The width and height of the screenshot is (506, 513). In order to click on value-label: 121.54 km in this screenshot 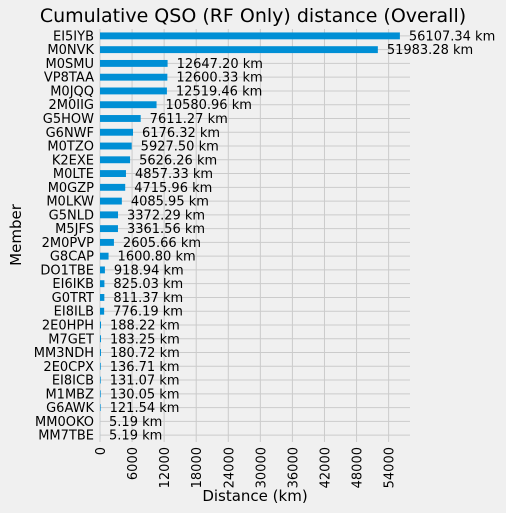, I will do `click(145, 408)`.